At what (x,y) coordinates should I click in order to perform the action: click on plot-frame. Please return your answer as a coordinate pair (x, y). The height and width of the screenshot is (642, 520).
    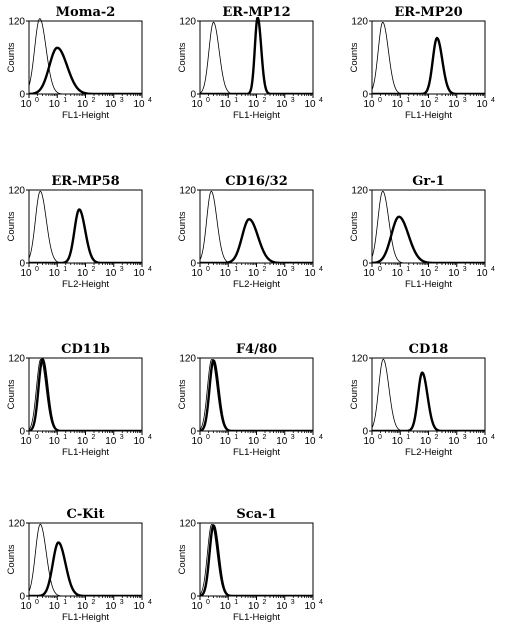
    Looking at the image, I should click on (428, 226).